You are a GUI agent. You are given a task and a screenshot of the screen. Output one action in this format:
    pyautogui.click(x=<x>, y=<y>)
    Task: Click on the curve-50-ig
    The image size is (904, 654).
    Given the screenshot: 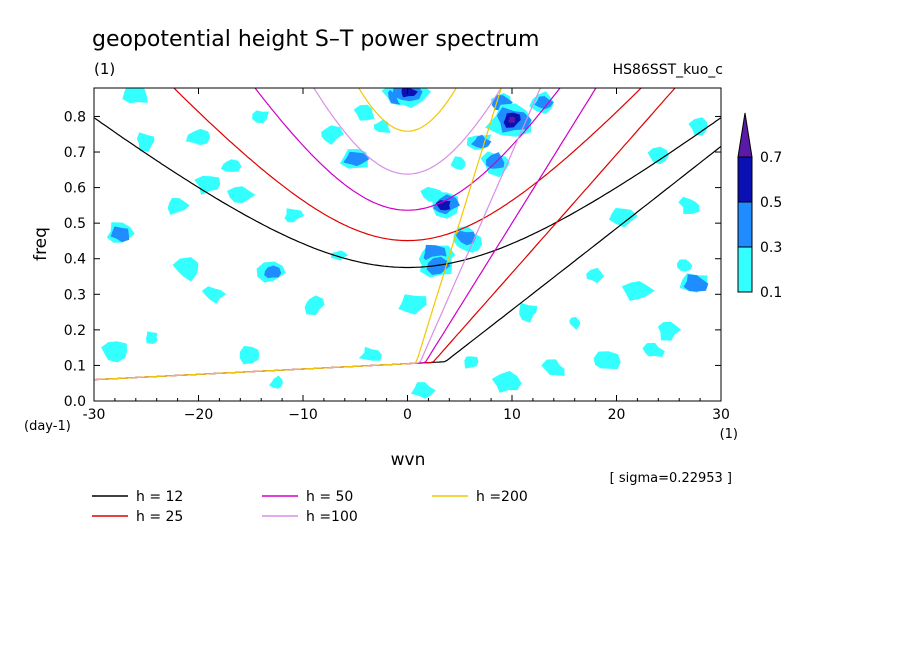 What is the action you would take?
    pyautogui.click(x=407, y=149)
    